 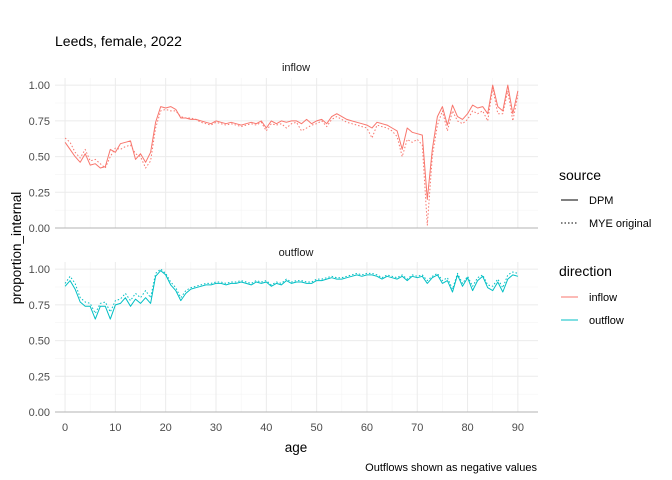 What do you see at coordinates (293, 428) in the screenshot?
I see `x-tick-labels: 0 10 20 30 40 50 60 70 80 90` at bounding box center [293, 428].